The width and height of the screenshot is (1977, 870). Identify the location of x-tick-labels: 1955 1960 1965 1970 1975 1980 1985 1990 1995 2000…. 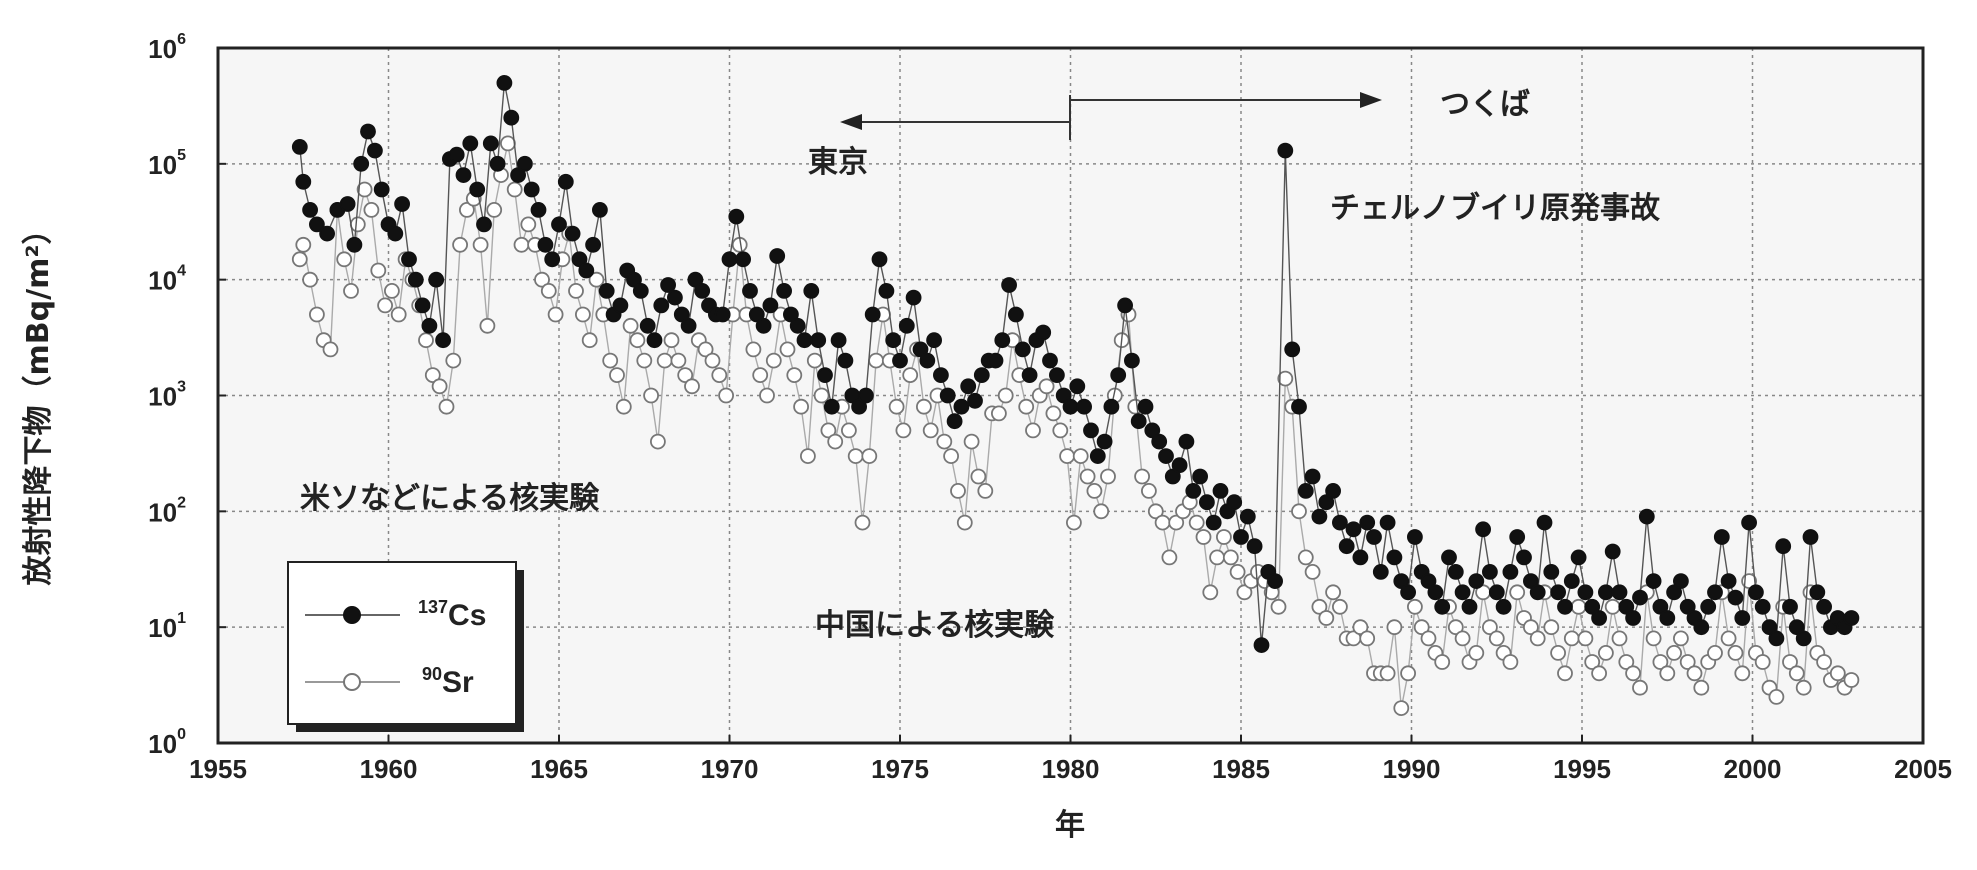
(1070, 759).